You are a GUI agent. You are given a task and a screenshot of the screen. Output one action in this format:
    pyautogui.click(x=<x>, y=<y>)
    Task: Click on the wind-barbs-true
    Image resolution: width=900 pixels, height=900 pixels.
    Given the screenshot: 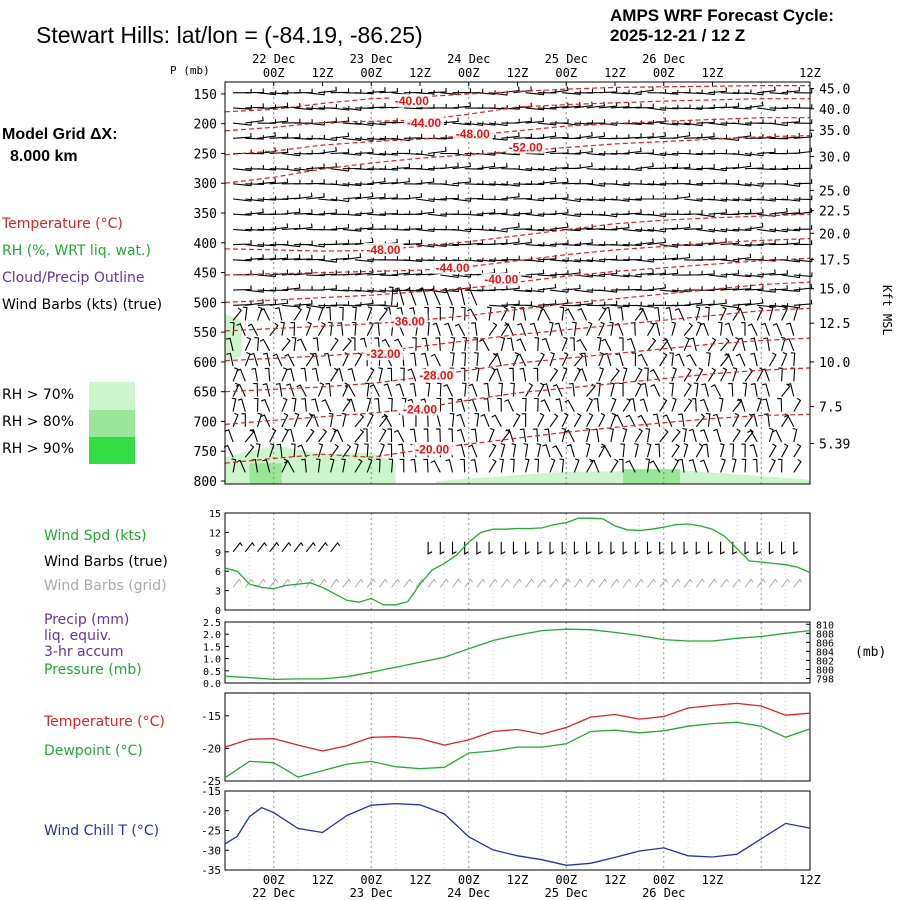 What is the action you would take?
    pyautogui.click(x=515, y=548)
    